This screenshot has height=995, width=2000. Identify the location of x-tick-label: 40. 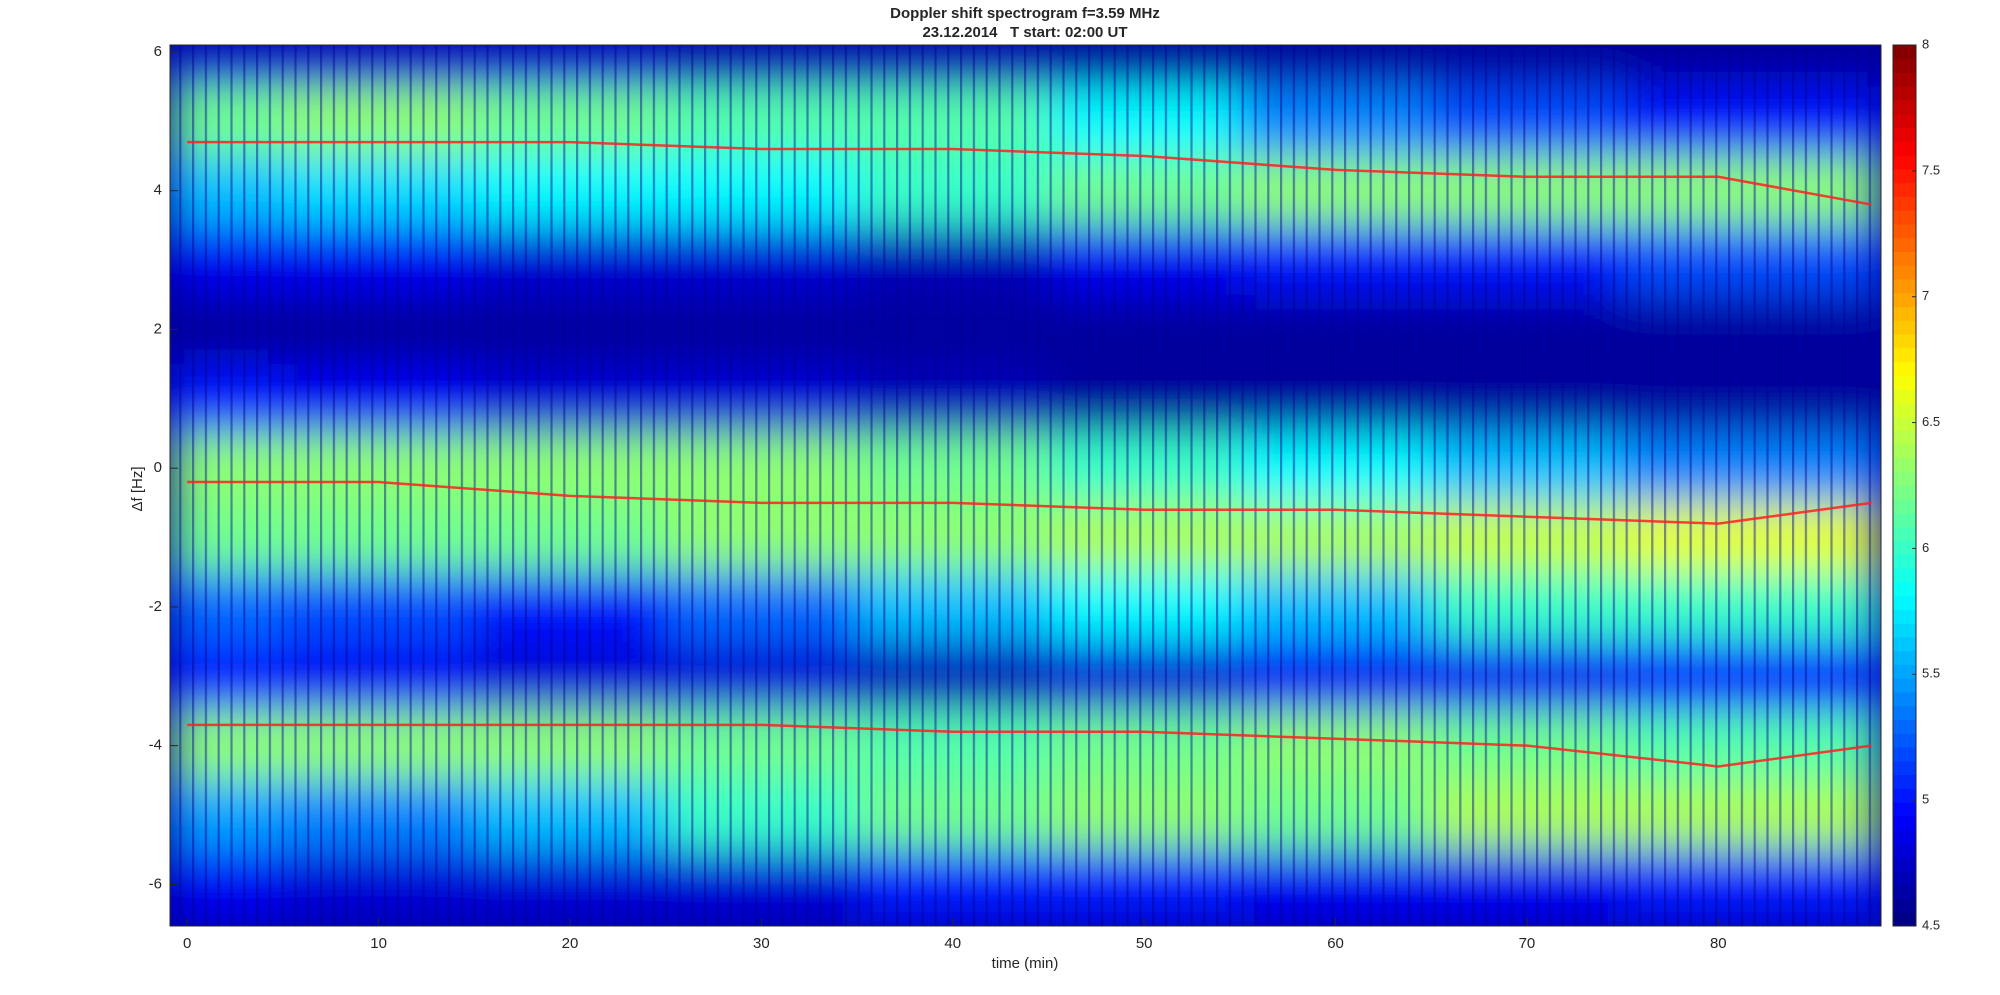
(952, 943).